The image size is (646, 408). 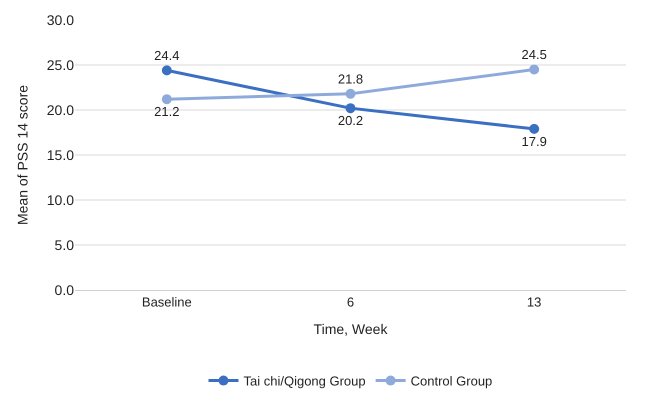 What do you see at coordinates (60, 110) in the screenshot?
I see `y-tick-label: 20.0` at bounding box center [60, 110].